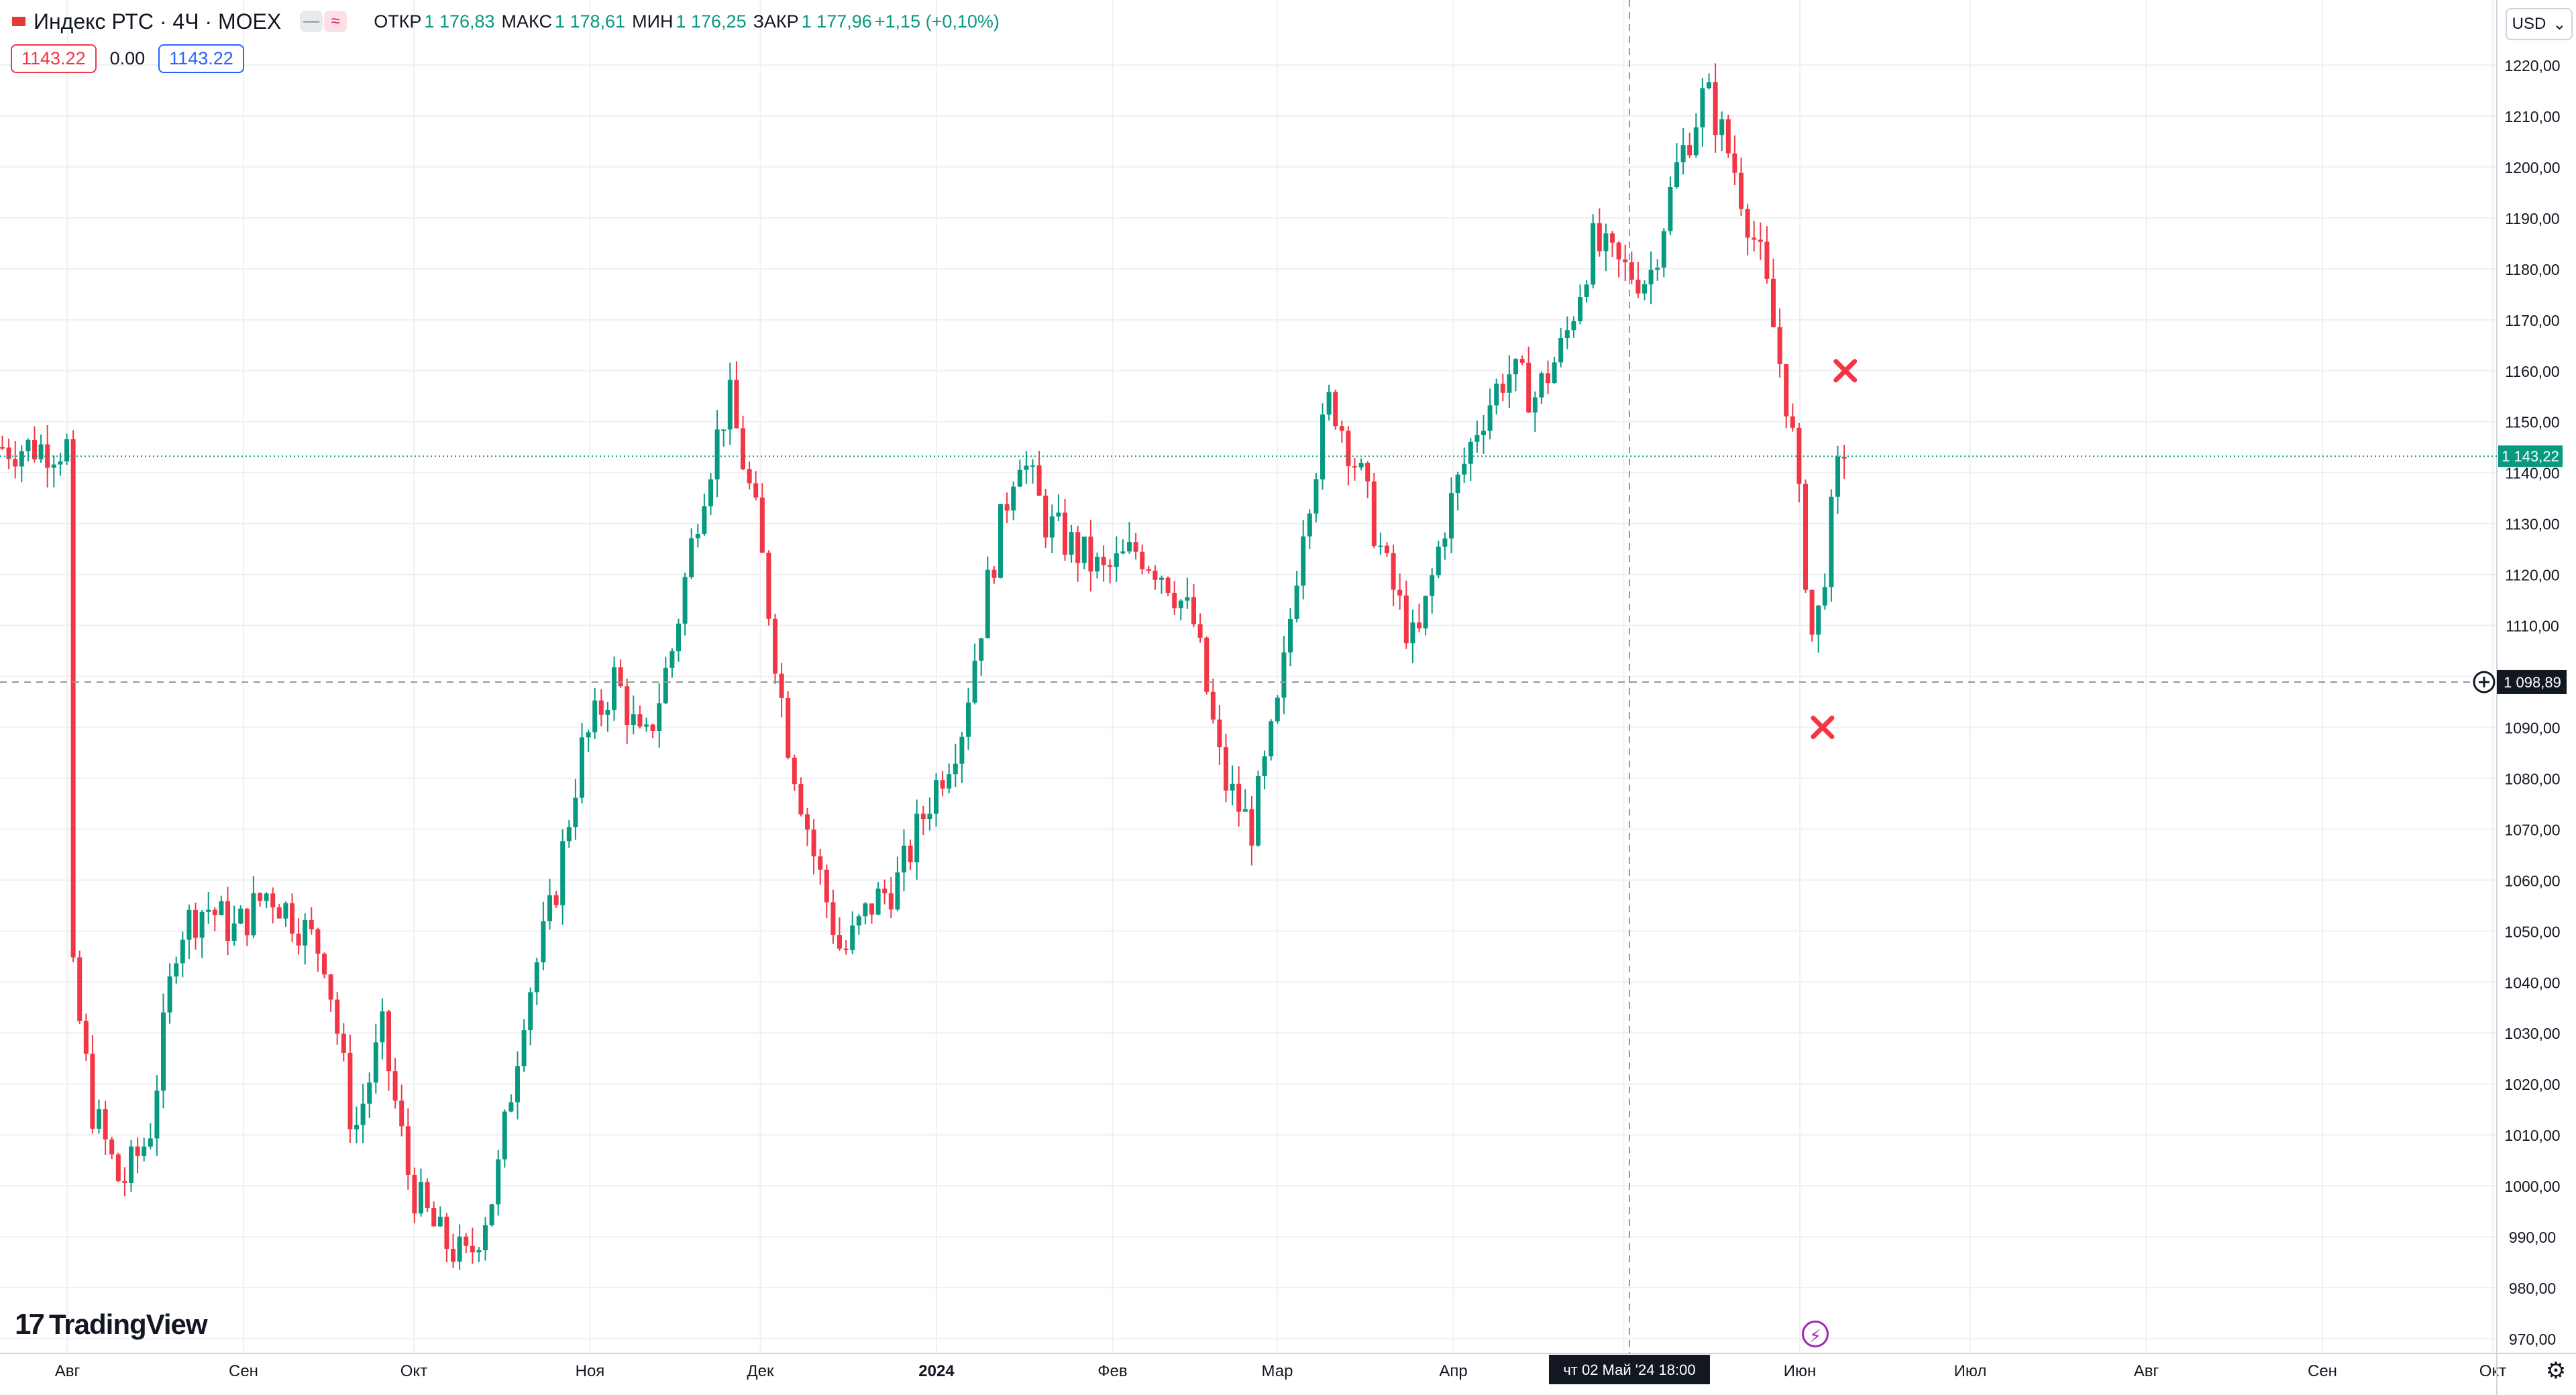 This screenshot has width=2576, height=1395. Describe the element at coordinates (1815, 1334) in the screenshot. I see `lightning-icon: ⚡` at that location.